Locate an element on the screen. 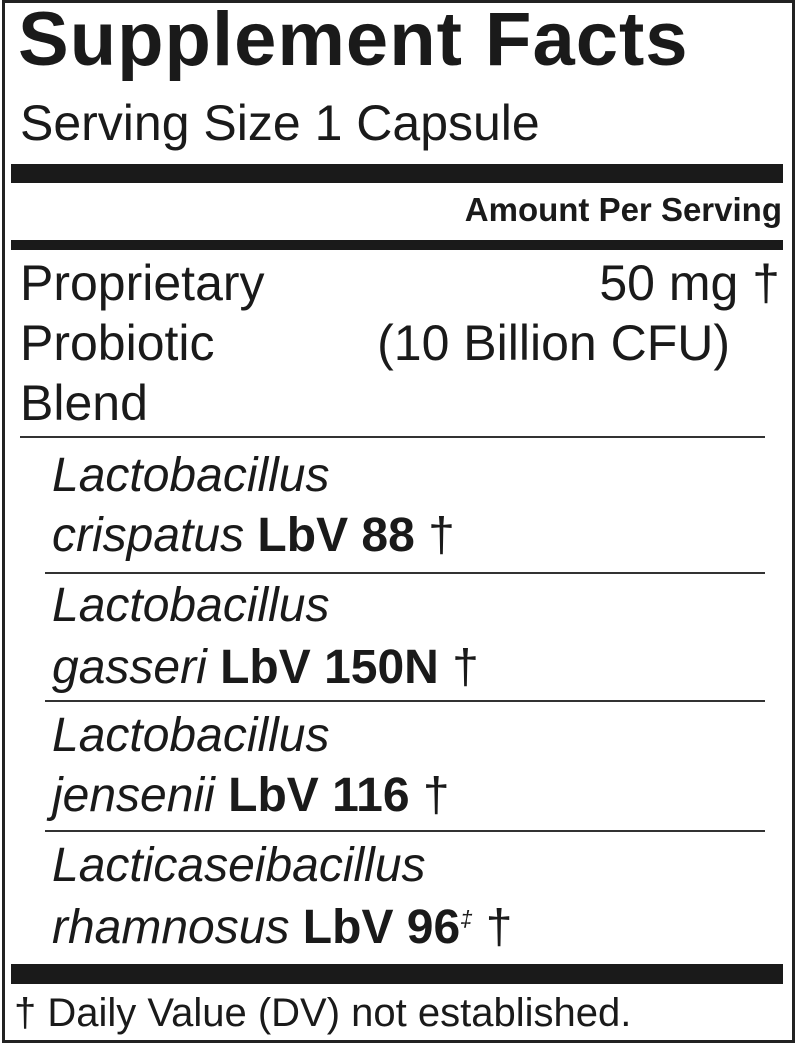  blend-name-line-1: Proprietary is located at coordinates (142, 283).